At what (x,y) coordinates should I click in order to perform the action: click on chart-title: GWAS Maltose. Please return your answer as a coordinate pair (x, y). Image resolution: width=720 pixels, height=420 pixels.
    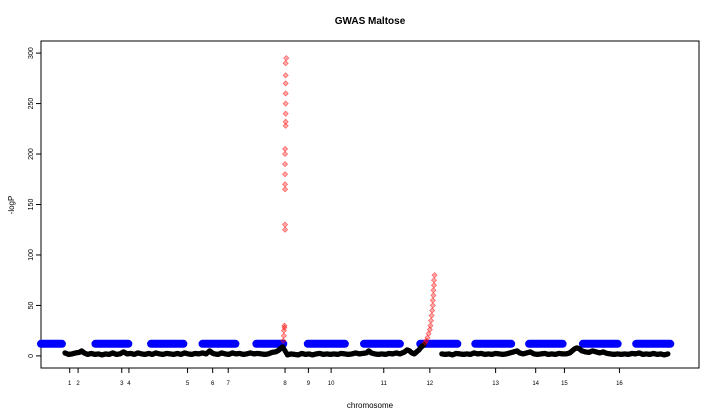
    Looking at the image, I should click on (370, 21).